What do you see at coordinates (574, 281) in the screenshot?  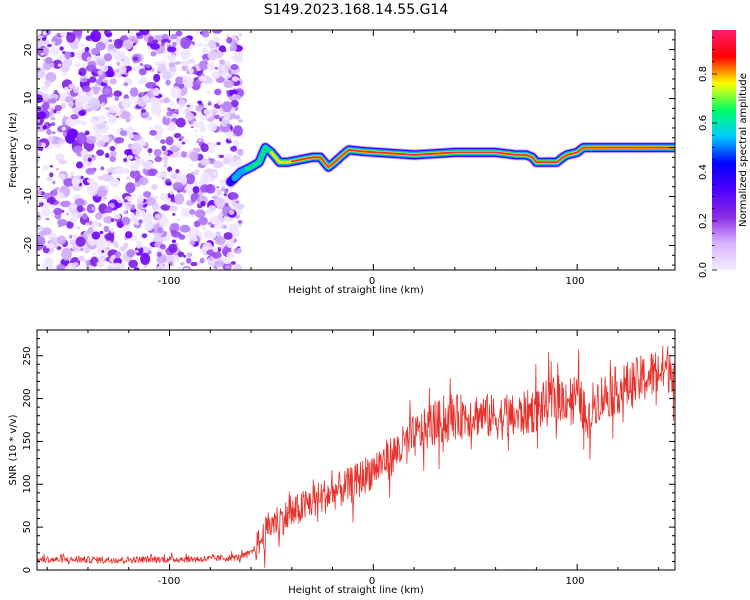 I see `spectrogram-xtick-label: 100` at bounding box center [574, 281].